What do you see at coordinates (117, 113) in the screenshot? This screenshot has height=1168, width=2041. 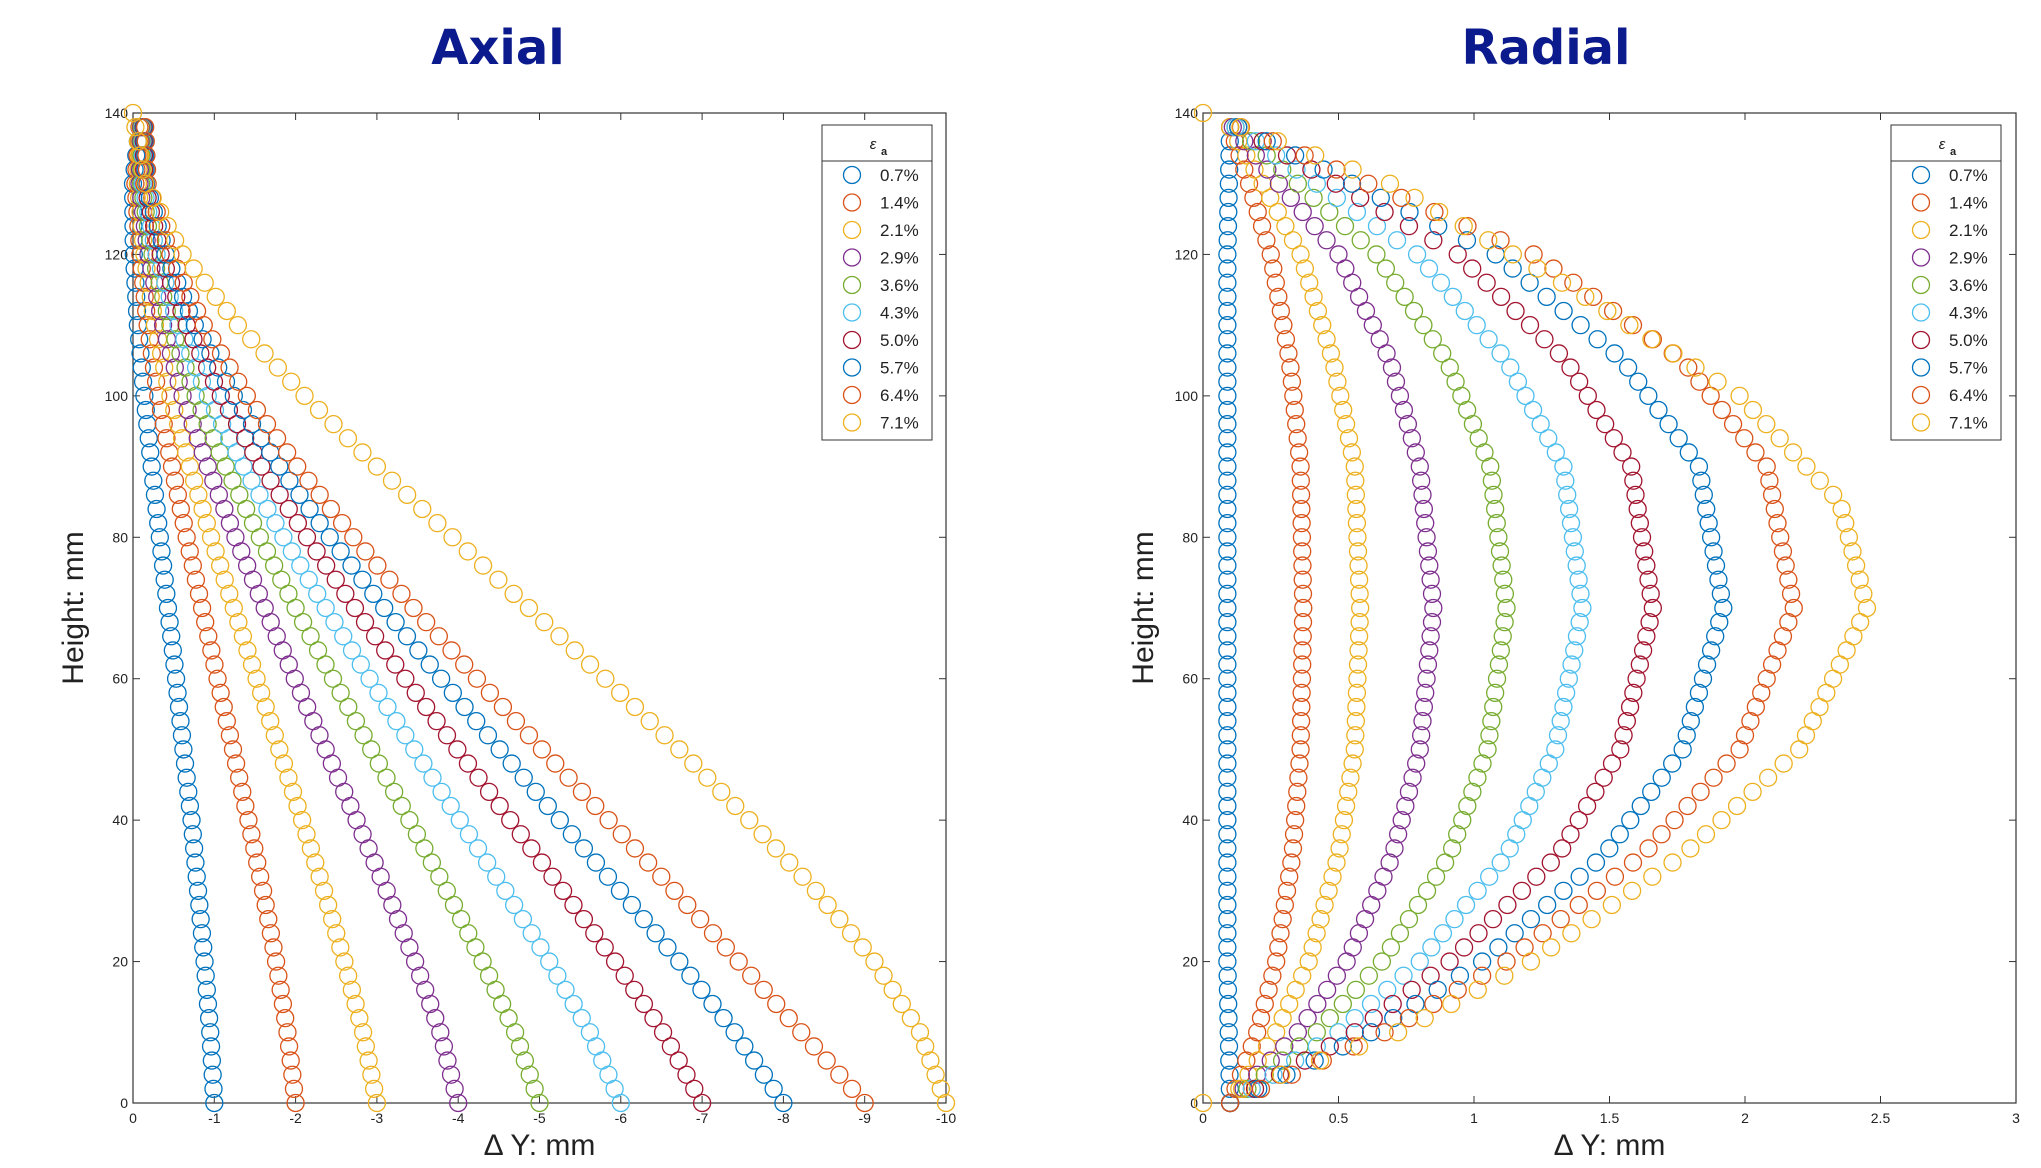 I see `axial-y-tick-label: 140` at bounding box center [117, 113].